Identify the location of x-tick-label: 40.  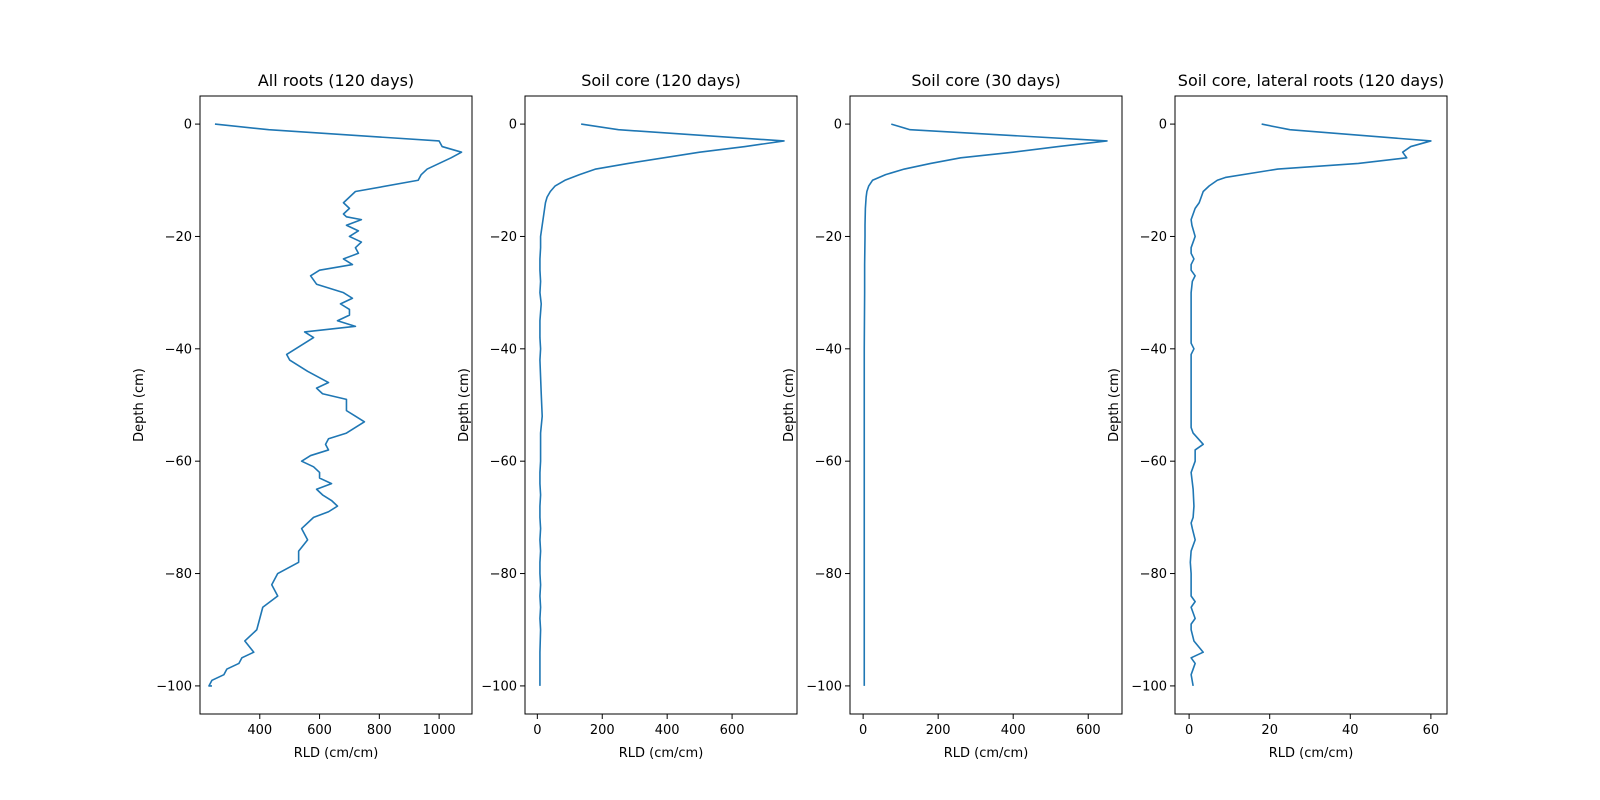
(1350, 730).